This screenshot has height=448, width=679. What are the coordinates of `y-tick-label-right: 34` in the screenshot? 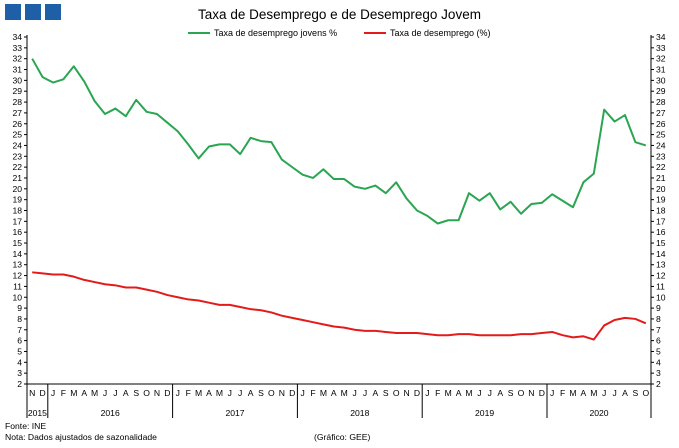 It's located at (661, 37).